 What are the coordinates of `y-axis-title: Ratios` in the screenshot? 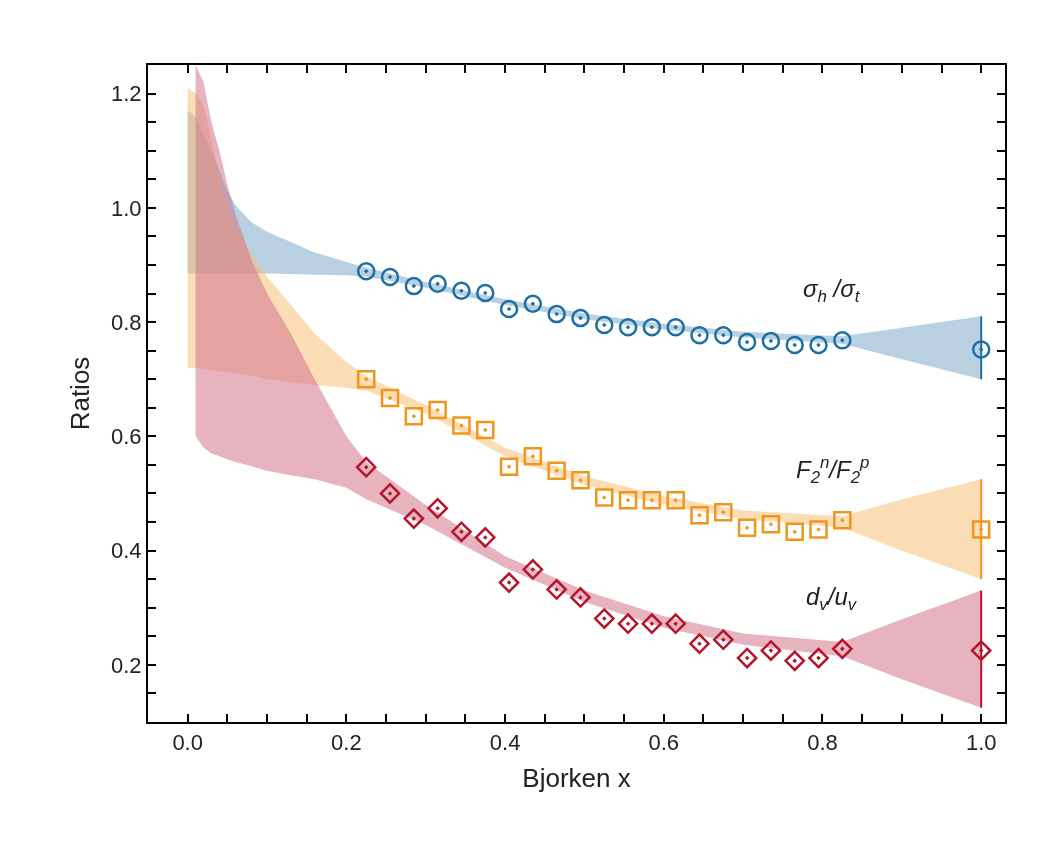 It's located at (79, 393).